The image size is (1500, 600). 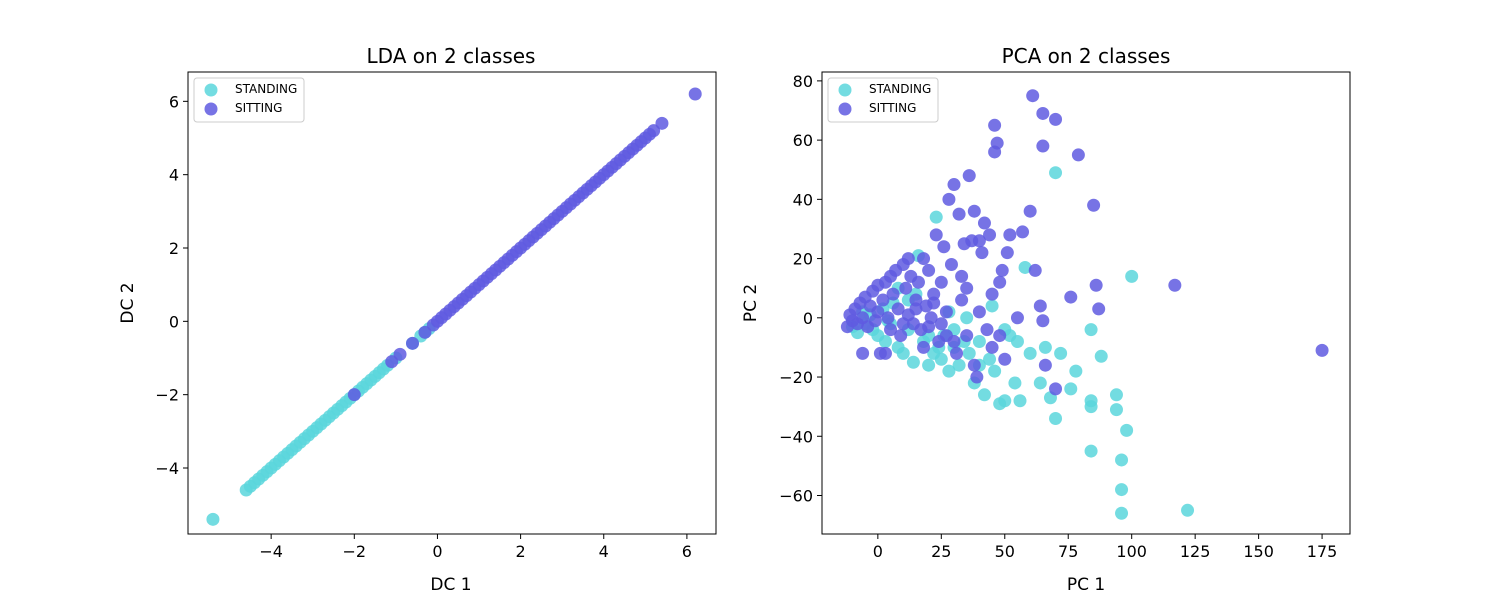 What do you see at coordinates (450, 585) in the screenshot?
I see `x-axis-label: DC 1` at bounding box center [450, 585].